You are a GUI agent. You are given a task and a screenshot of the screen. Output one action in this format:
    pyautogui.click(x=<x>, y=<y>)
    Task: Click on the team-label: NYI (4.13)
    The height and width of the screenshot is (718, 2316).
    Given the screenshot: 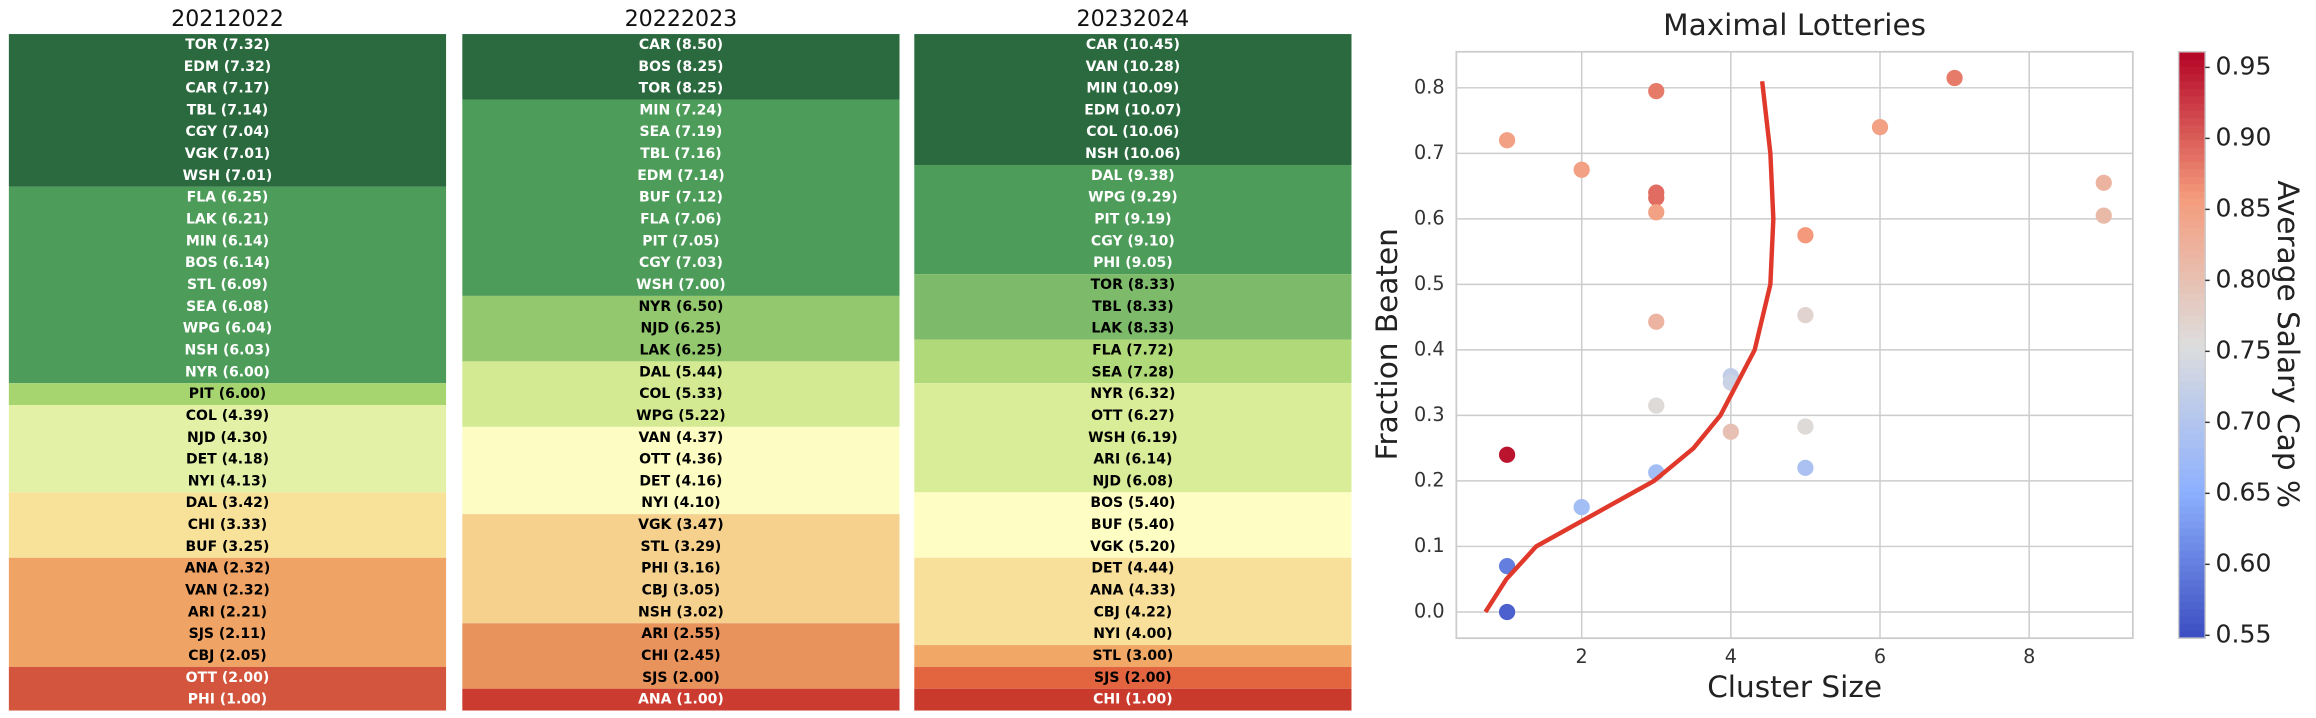 What is the action you would take?
    pyautogui.click(x=227, y=481)
    